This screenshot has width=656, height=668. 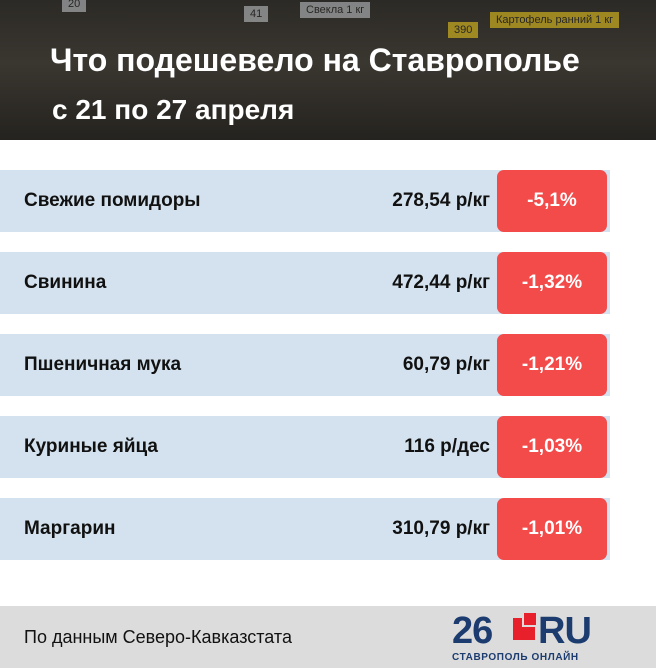 I want to click on title: Что подешевело на Ставрополье, so click(x=315, y=60).